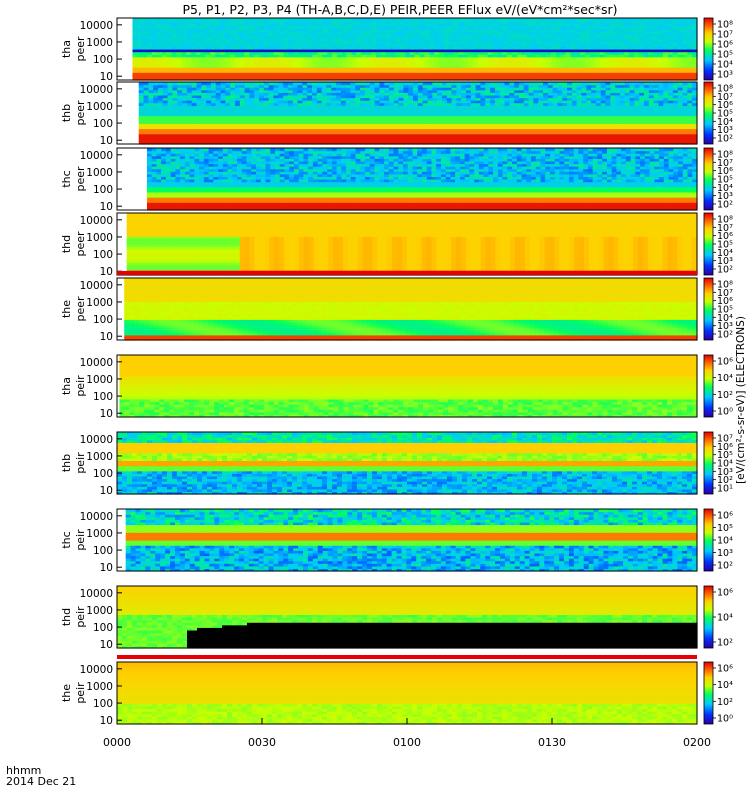 The width and height of the screenshot is (750, 800). I want to click on colorbar-tick-label: 10³, so click(725, 75).